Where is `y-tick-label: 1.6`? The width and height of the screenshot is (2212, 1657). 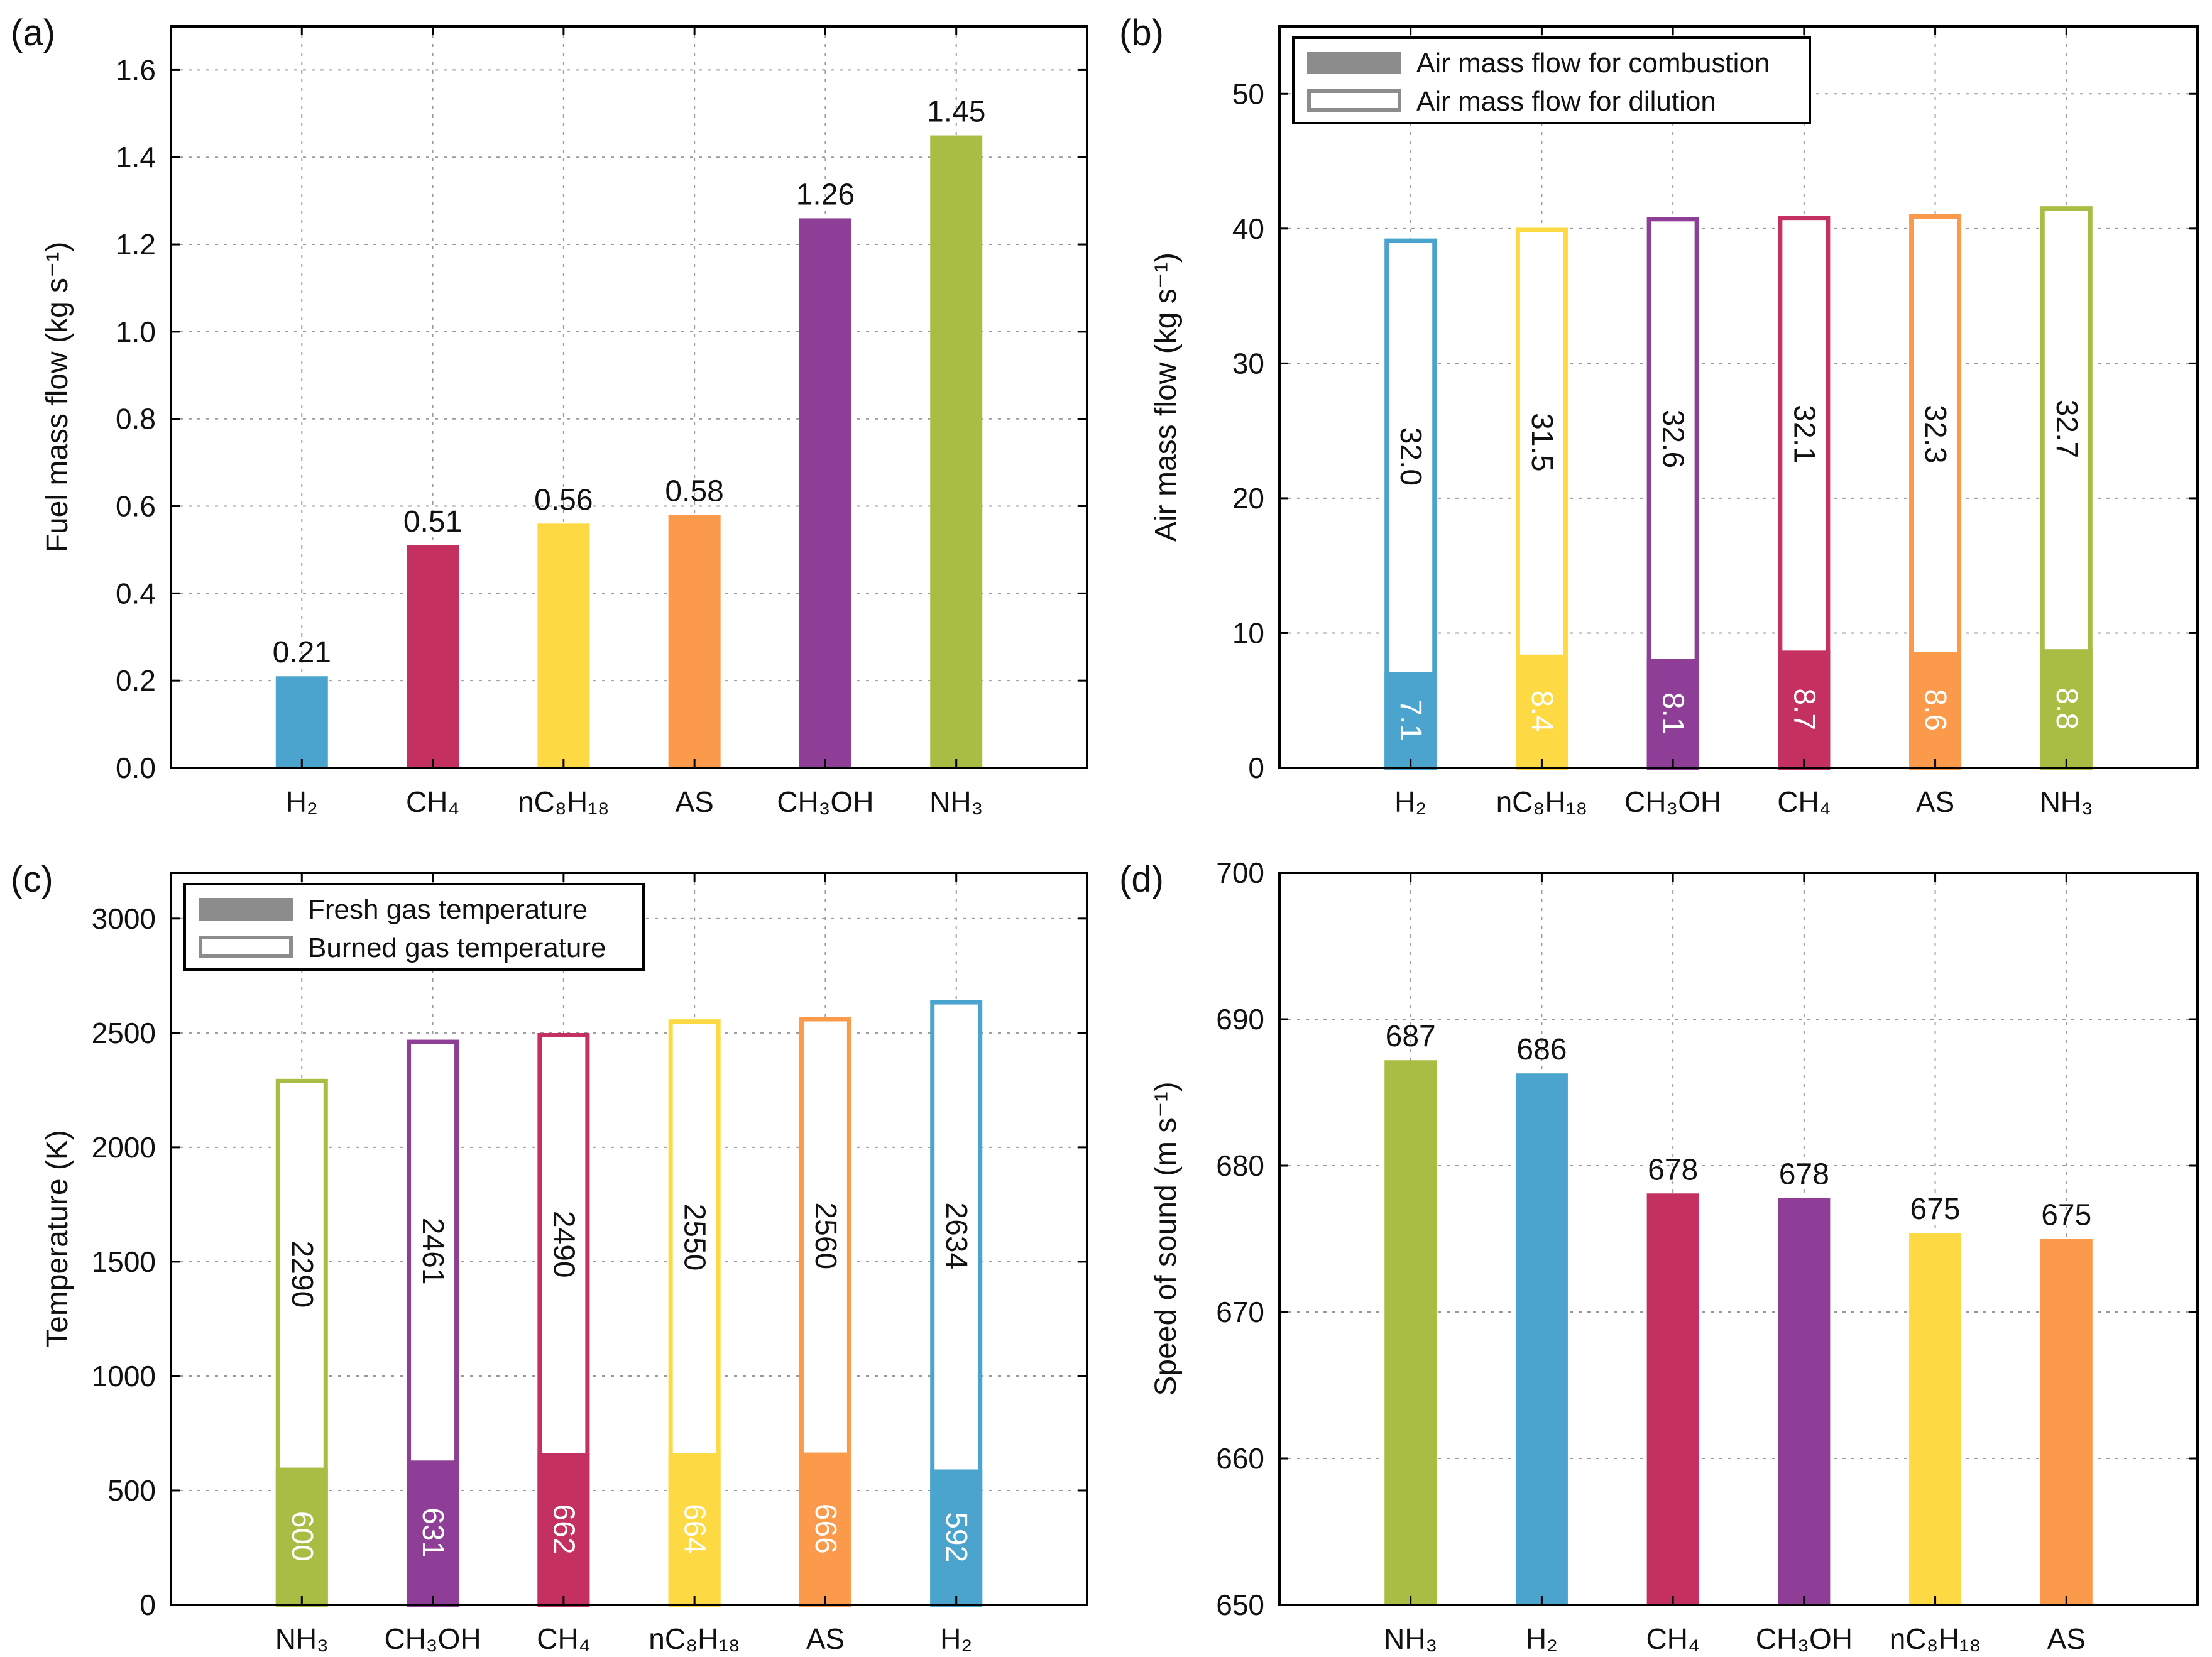
y-tick-label: 1.6 is located at coordinates (136, 69).